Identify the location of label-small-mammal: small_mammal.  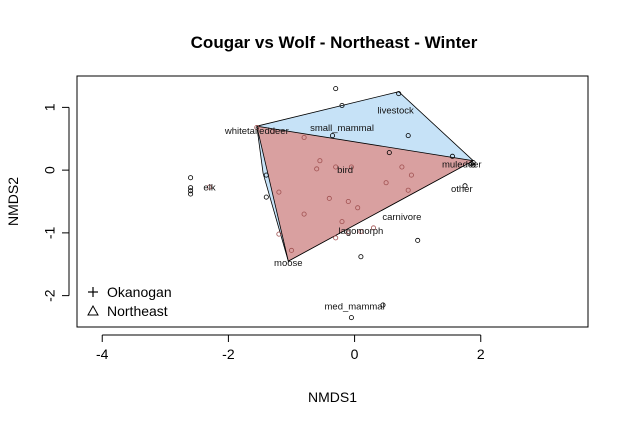
(342, 128).